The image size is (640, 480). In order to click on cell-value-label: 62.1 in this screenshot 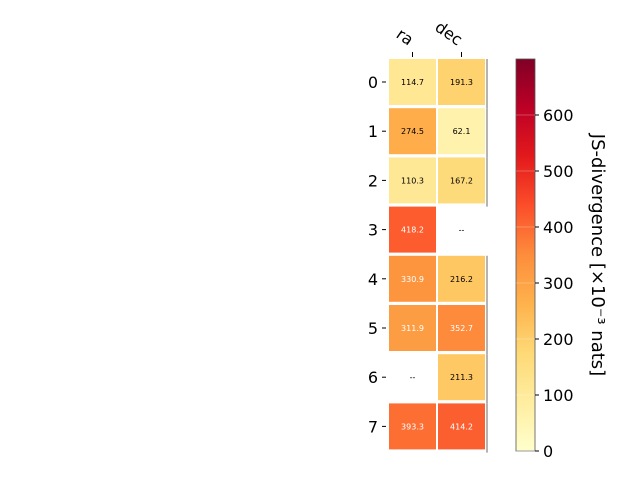, I will do `click(462, 131)`.